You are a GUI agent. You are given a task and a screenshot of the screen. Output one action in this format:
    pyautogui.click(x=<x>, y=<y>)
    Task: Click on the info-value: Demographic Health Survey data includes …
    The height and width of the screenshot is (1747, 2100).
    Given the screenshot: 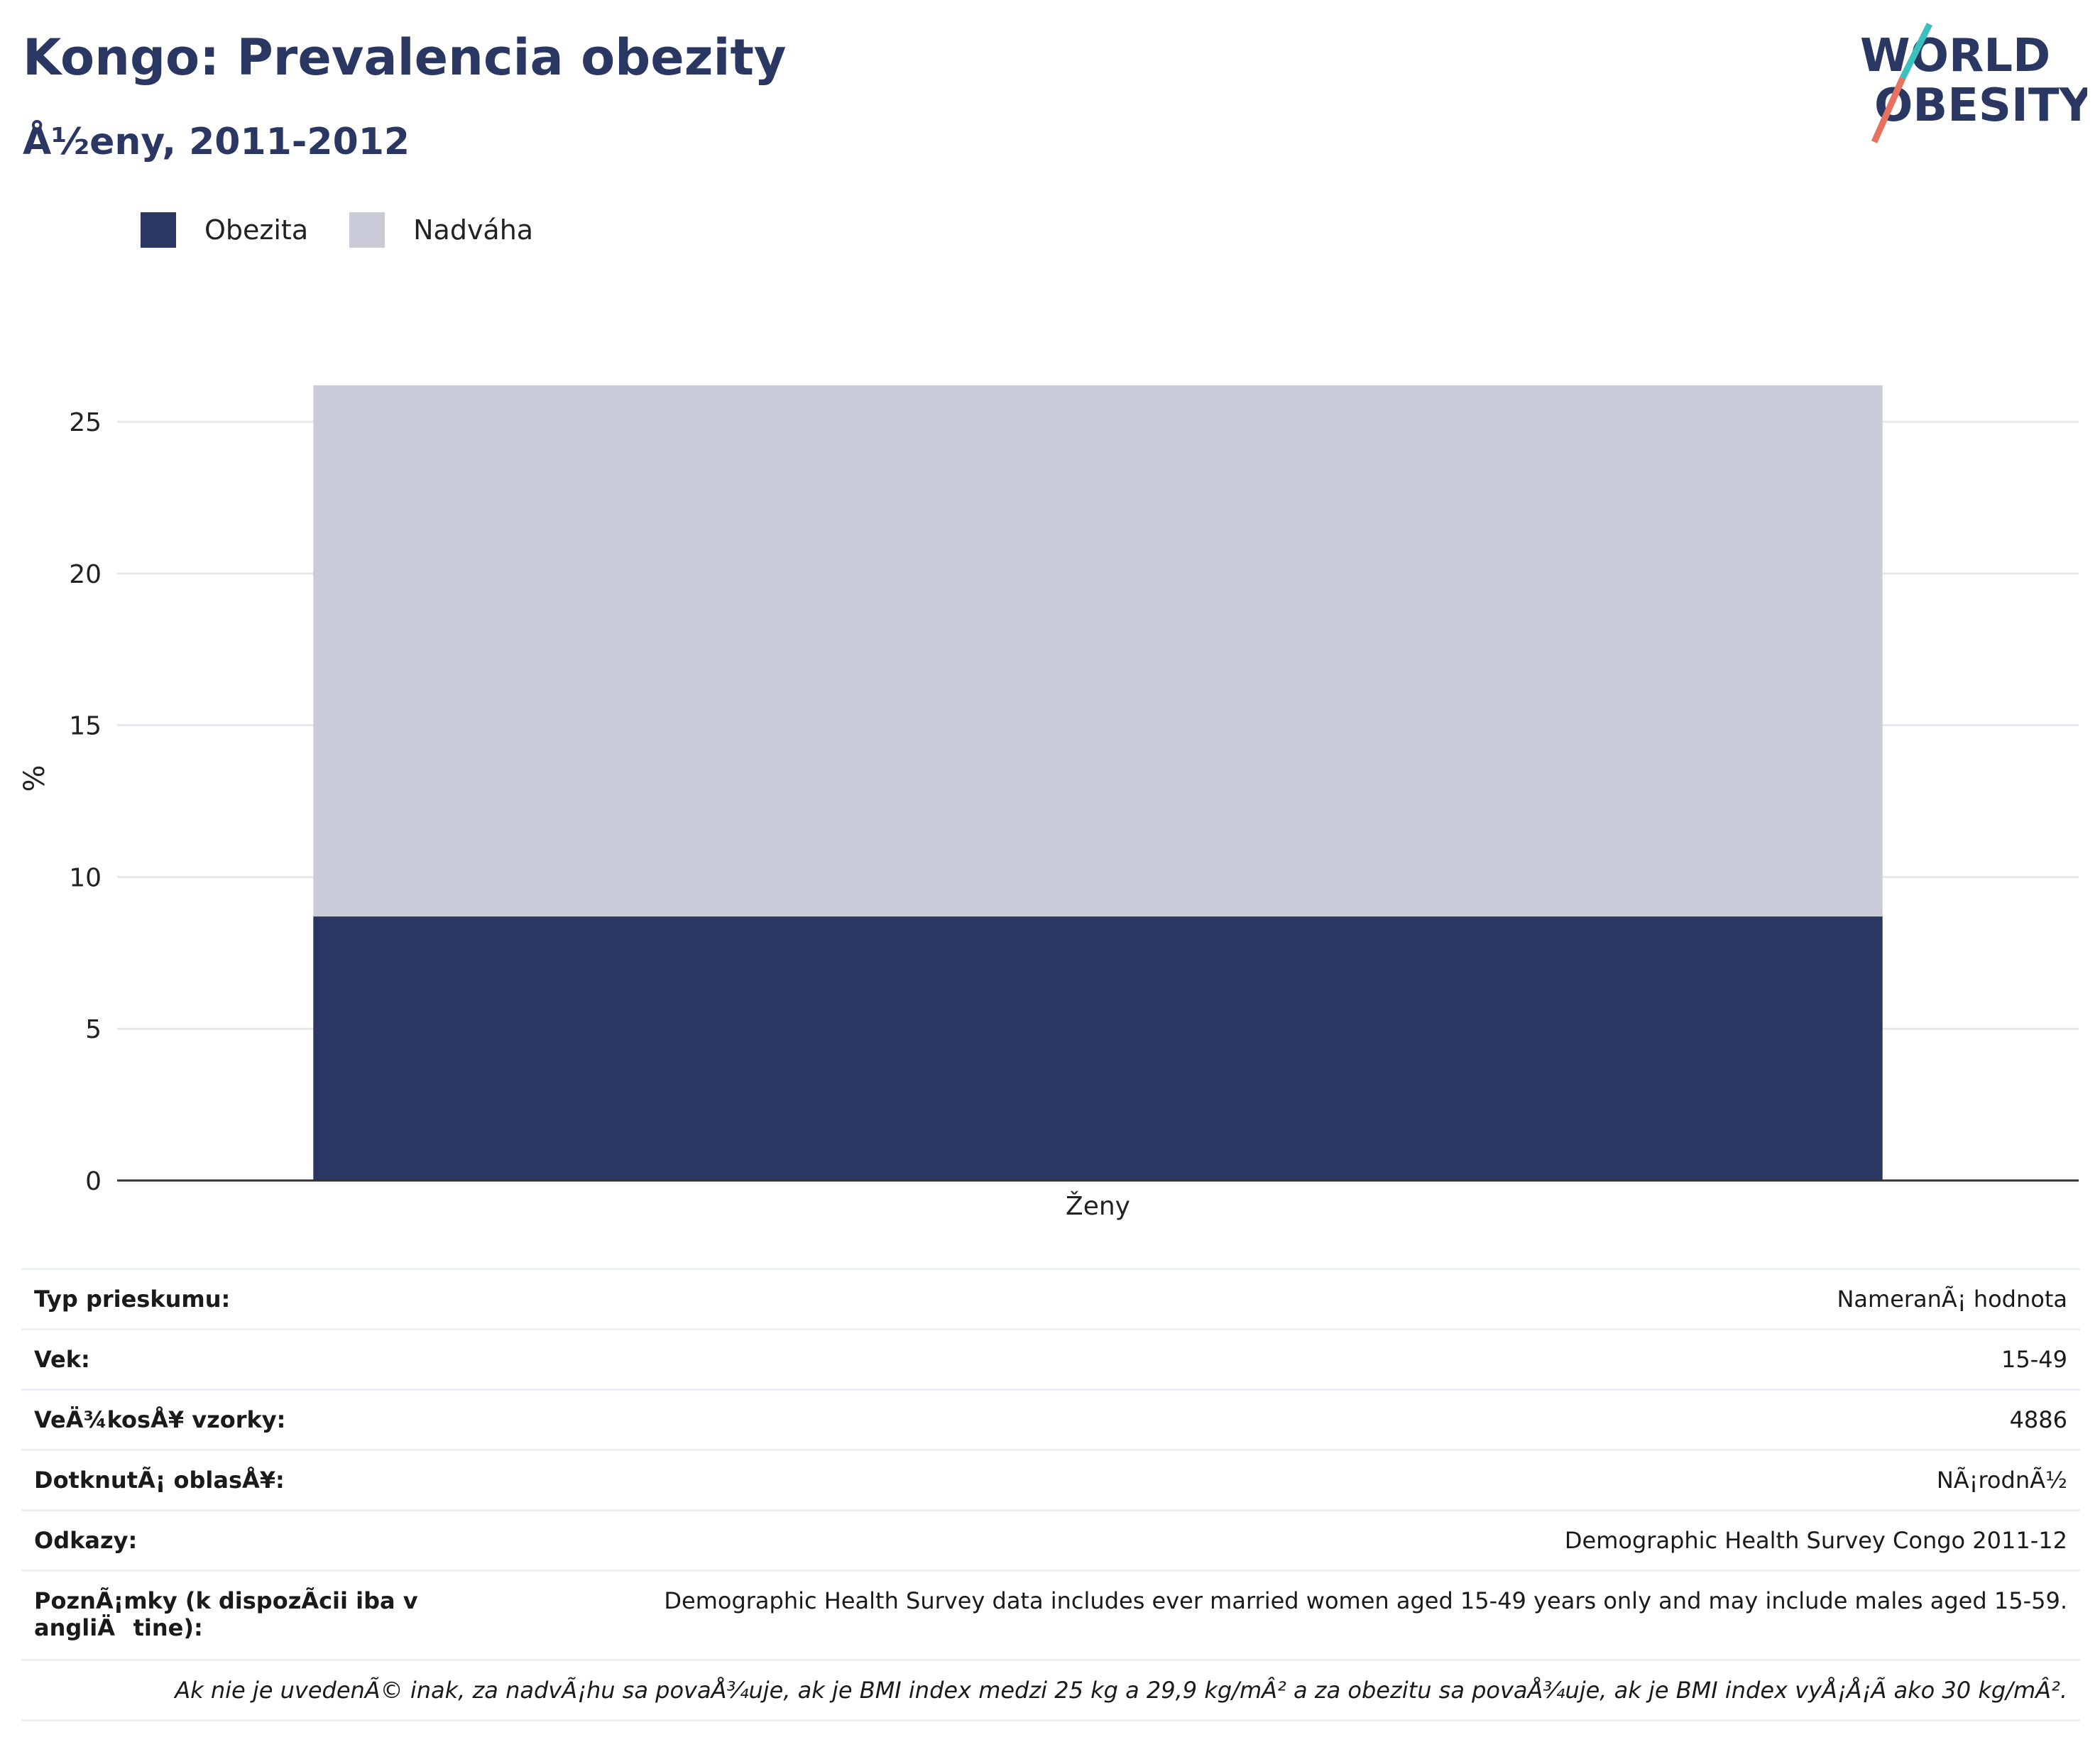 What is the action you would take?
    pyautogui.click(x=1312, y=1615)
    